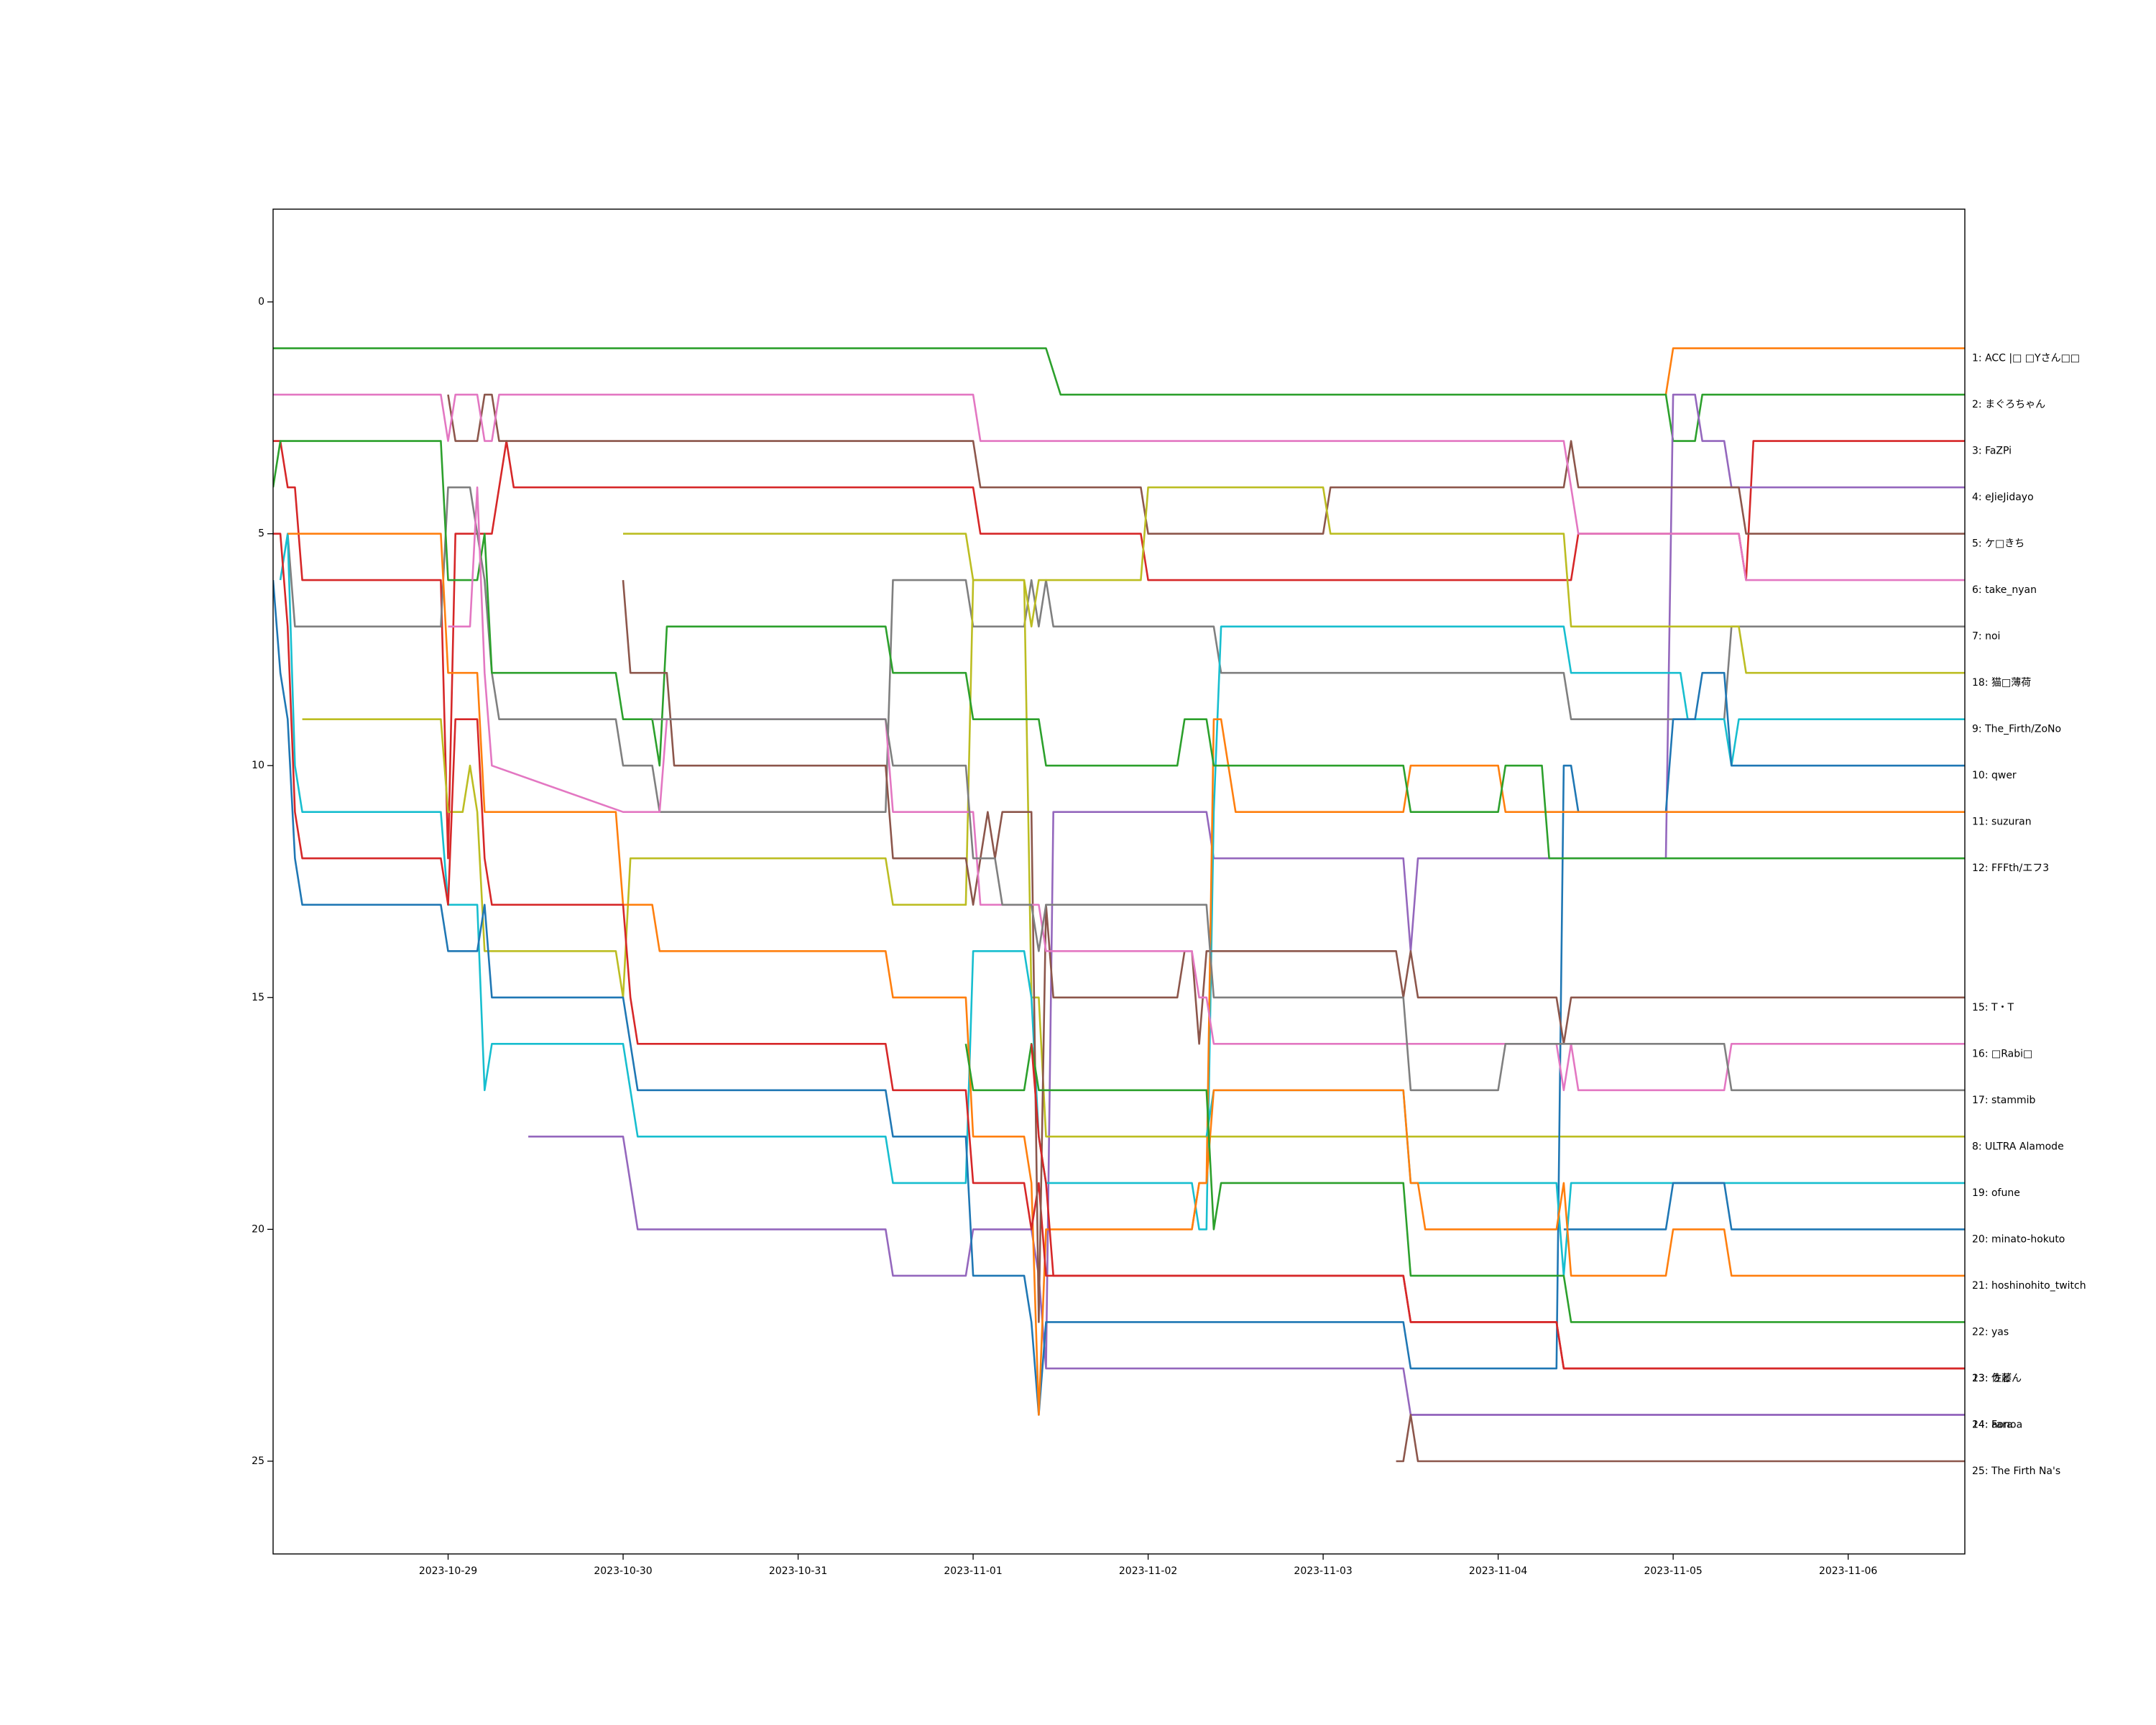 This screenshot has height=1725, width=2156. What do you see at coordinates (1992, 1378) in the screenshot?
I see `series-label-23: 23: 佐藤` at bounding box center [1992, 1378].